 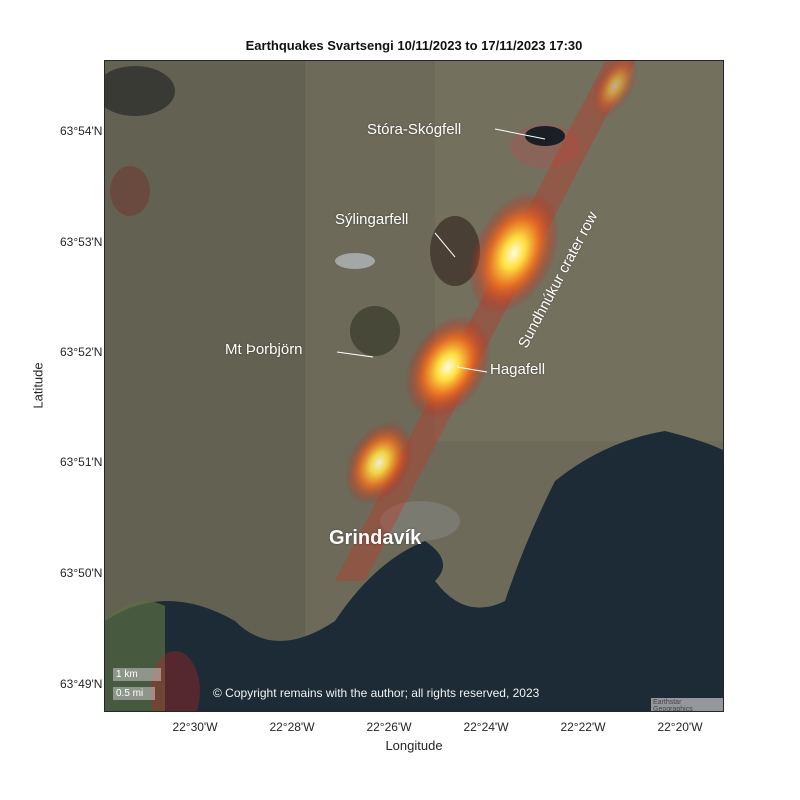 What do you see at coordinates (687, 704) in the screenshot?
I see `basemap-attribution: Earthstar Geographics` at bounding box center [687, 704].